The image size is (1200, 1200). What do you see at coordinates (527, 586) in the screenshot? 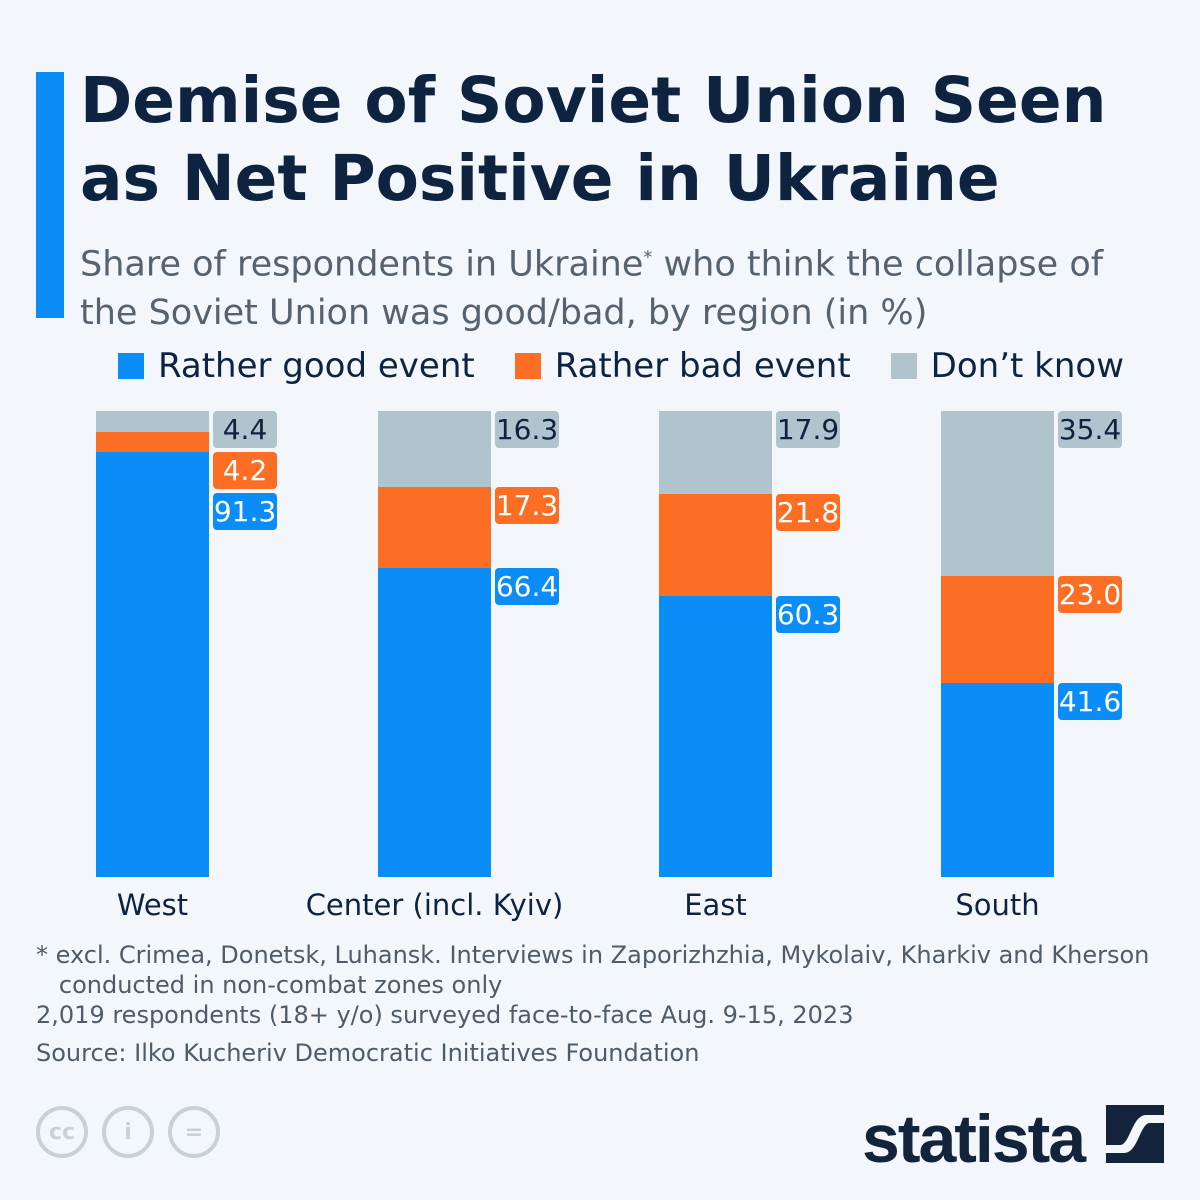
I see `data-label: 66.4` at bounding box center [527, 586].